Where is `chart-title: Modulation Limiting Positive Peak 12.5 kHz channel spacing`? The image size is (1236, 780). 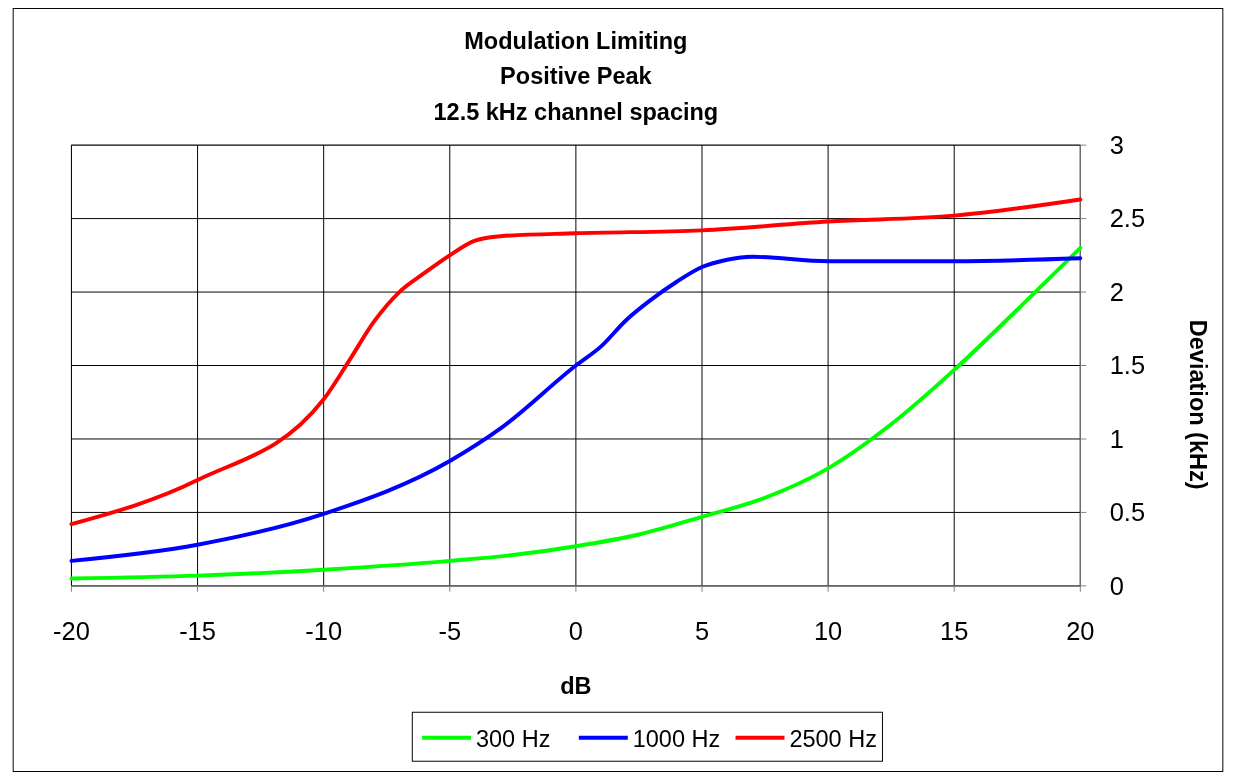
chart-title: Modulation Limiting Positive Peak 12.5 kHz channel spacing is located at coordinates (576, 76).